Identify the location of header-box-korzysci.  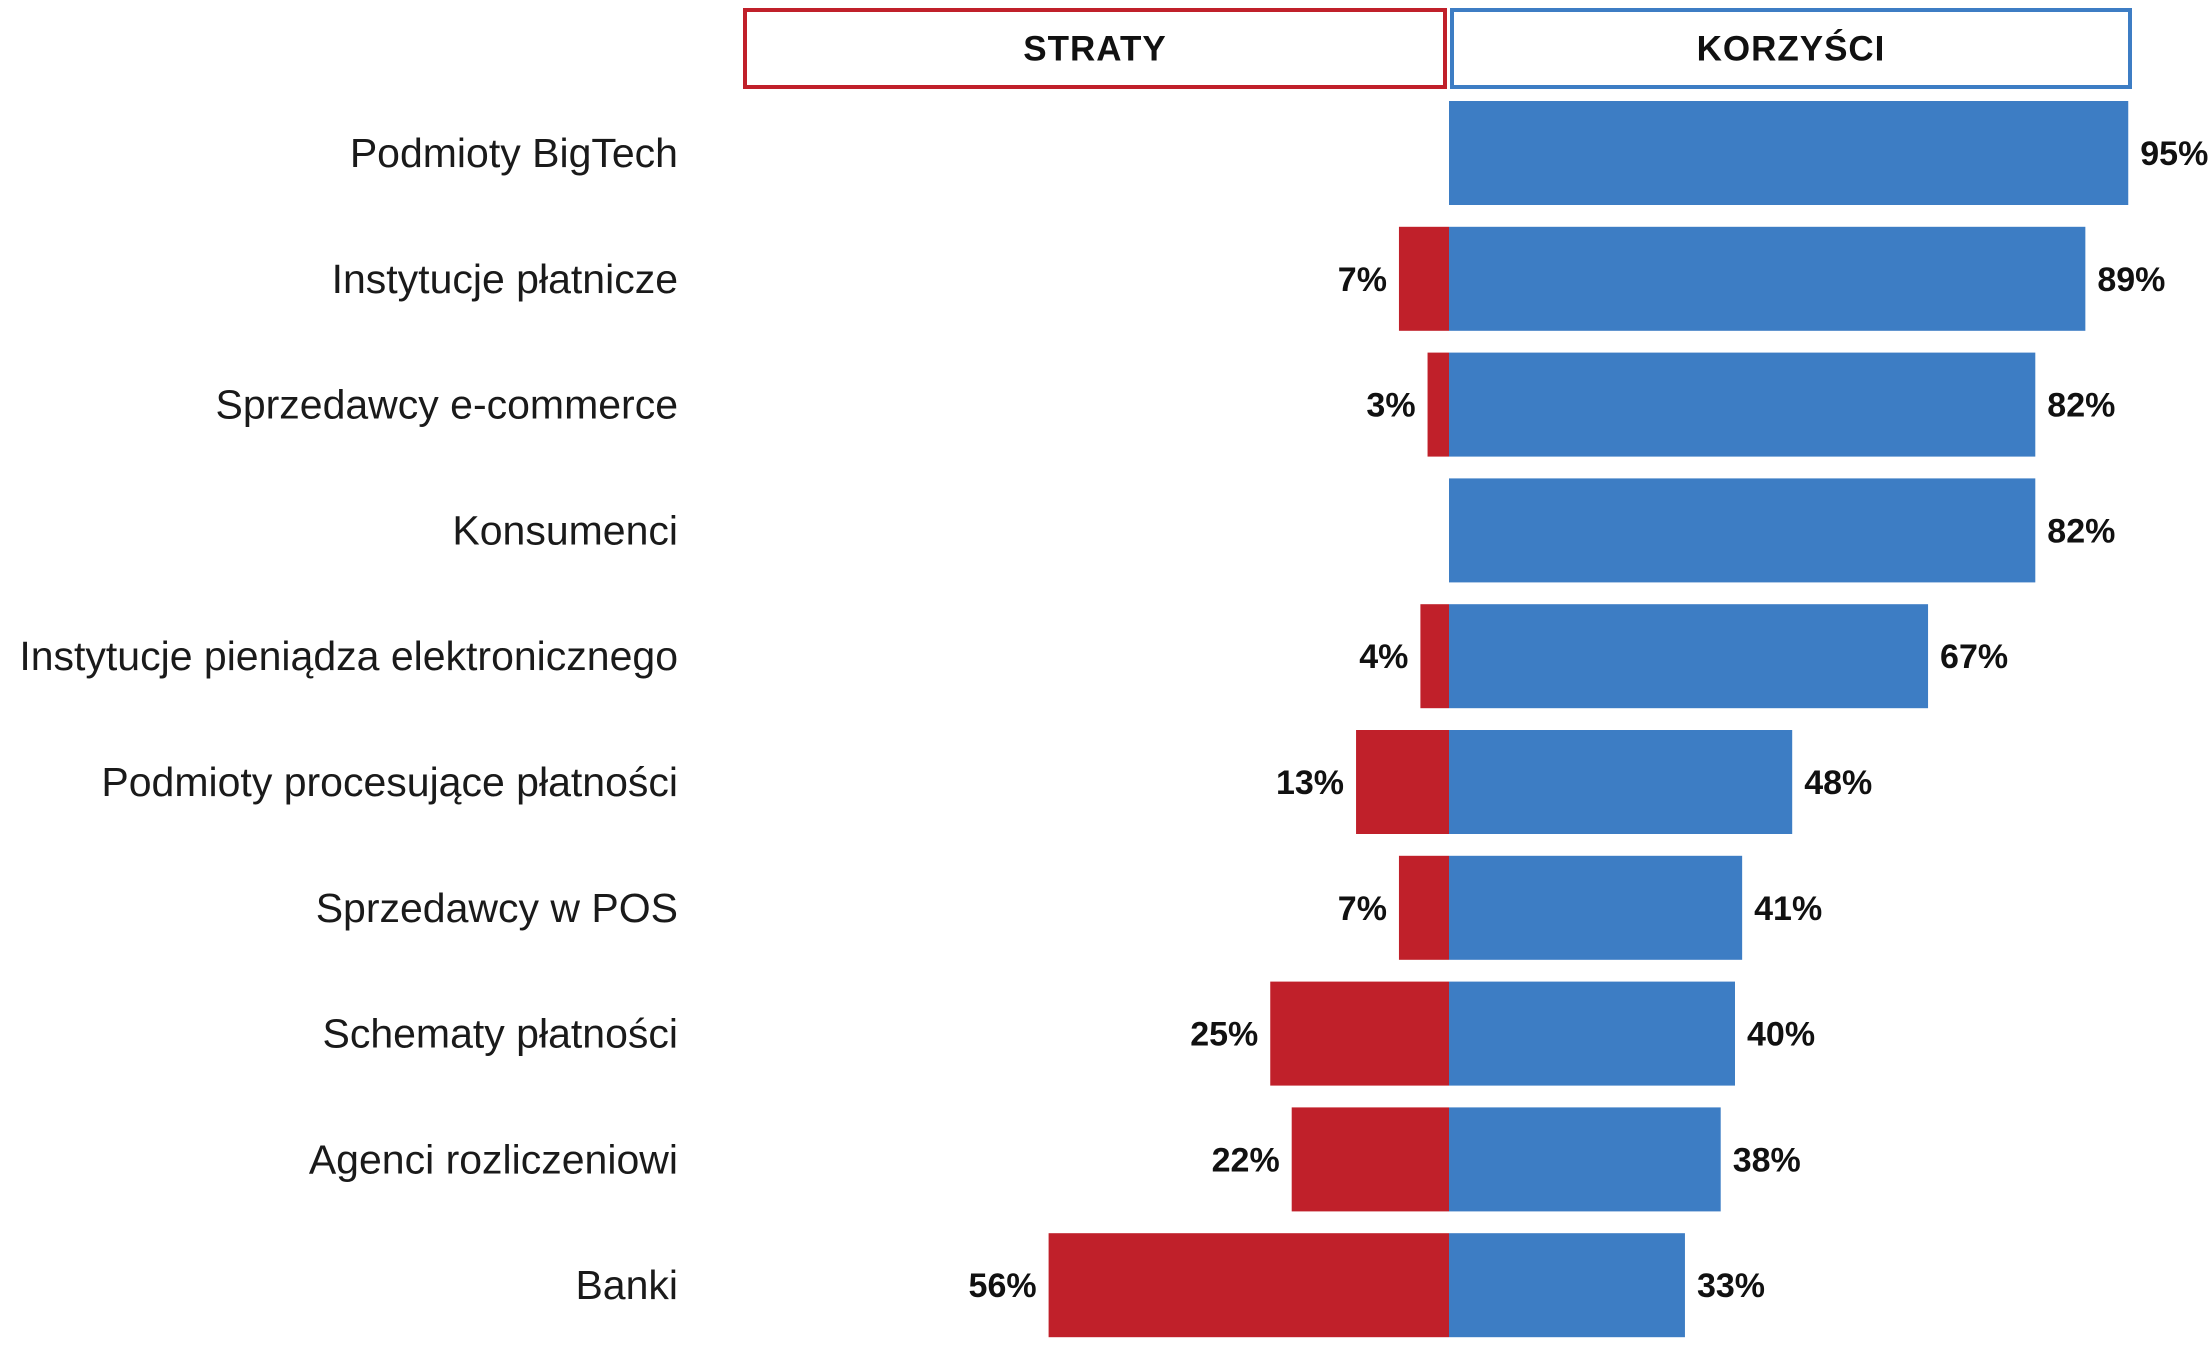
(1791, 48).